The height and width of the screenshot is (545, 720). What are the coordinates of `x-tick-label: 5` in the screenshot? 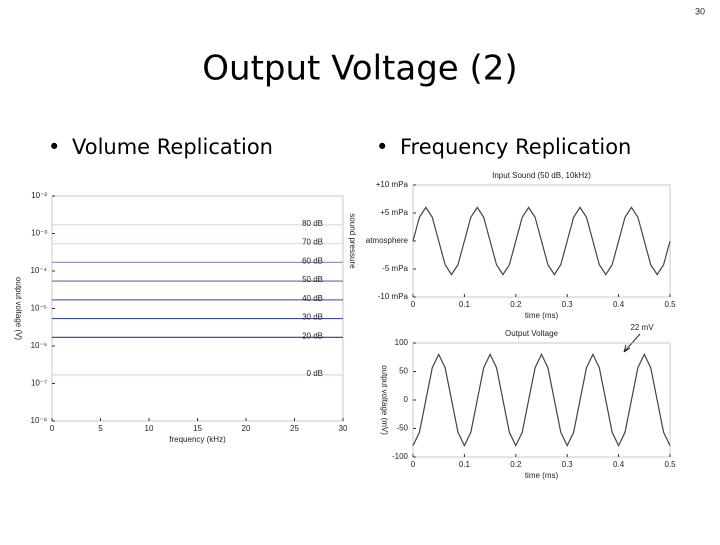 It's located at (100, 428).